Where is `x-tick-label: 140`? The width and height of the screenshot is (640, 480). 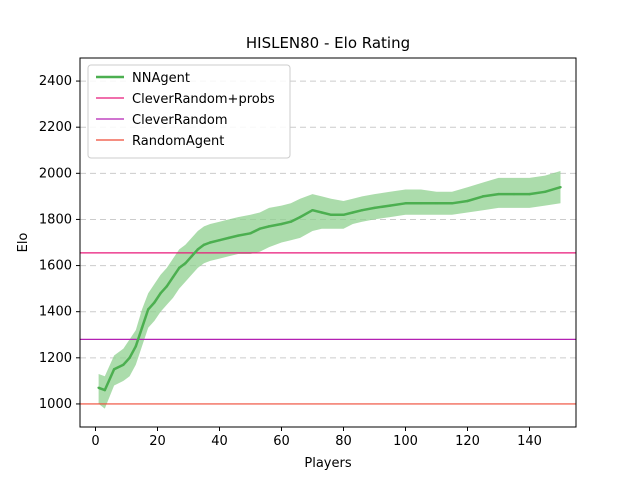
x-tick-label: 140 is located at coordinates (529, 441).